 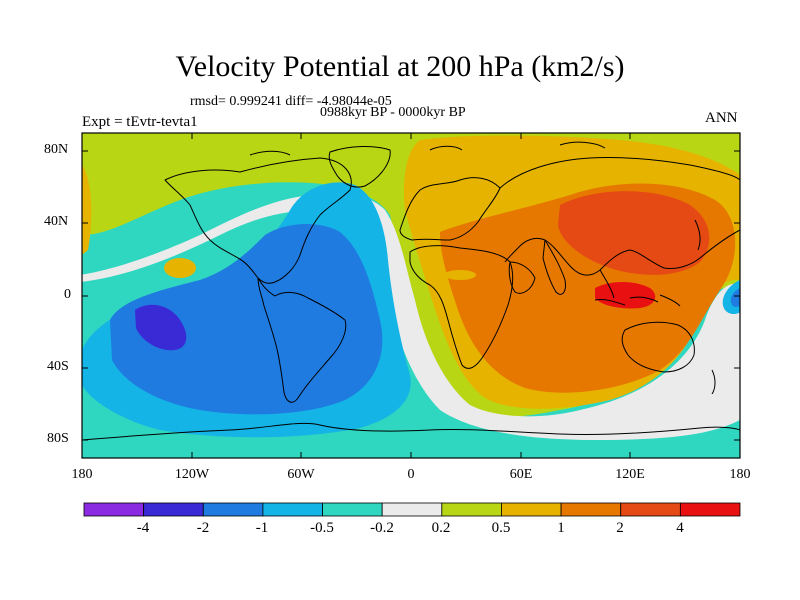 I want to click on colorbar-label: -1, so click(x=262, y=528).